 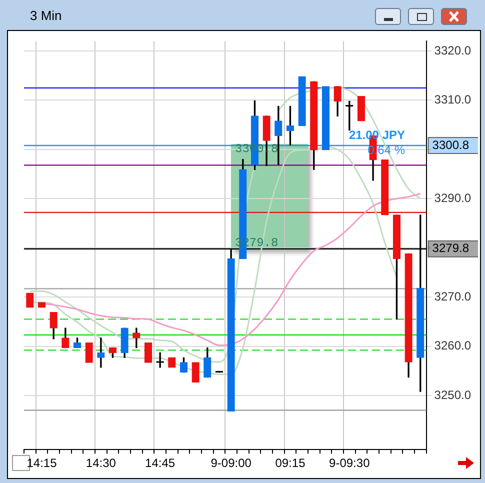 I want to click on x-tick-label: 9-09:00, so click(x=231, y=463).